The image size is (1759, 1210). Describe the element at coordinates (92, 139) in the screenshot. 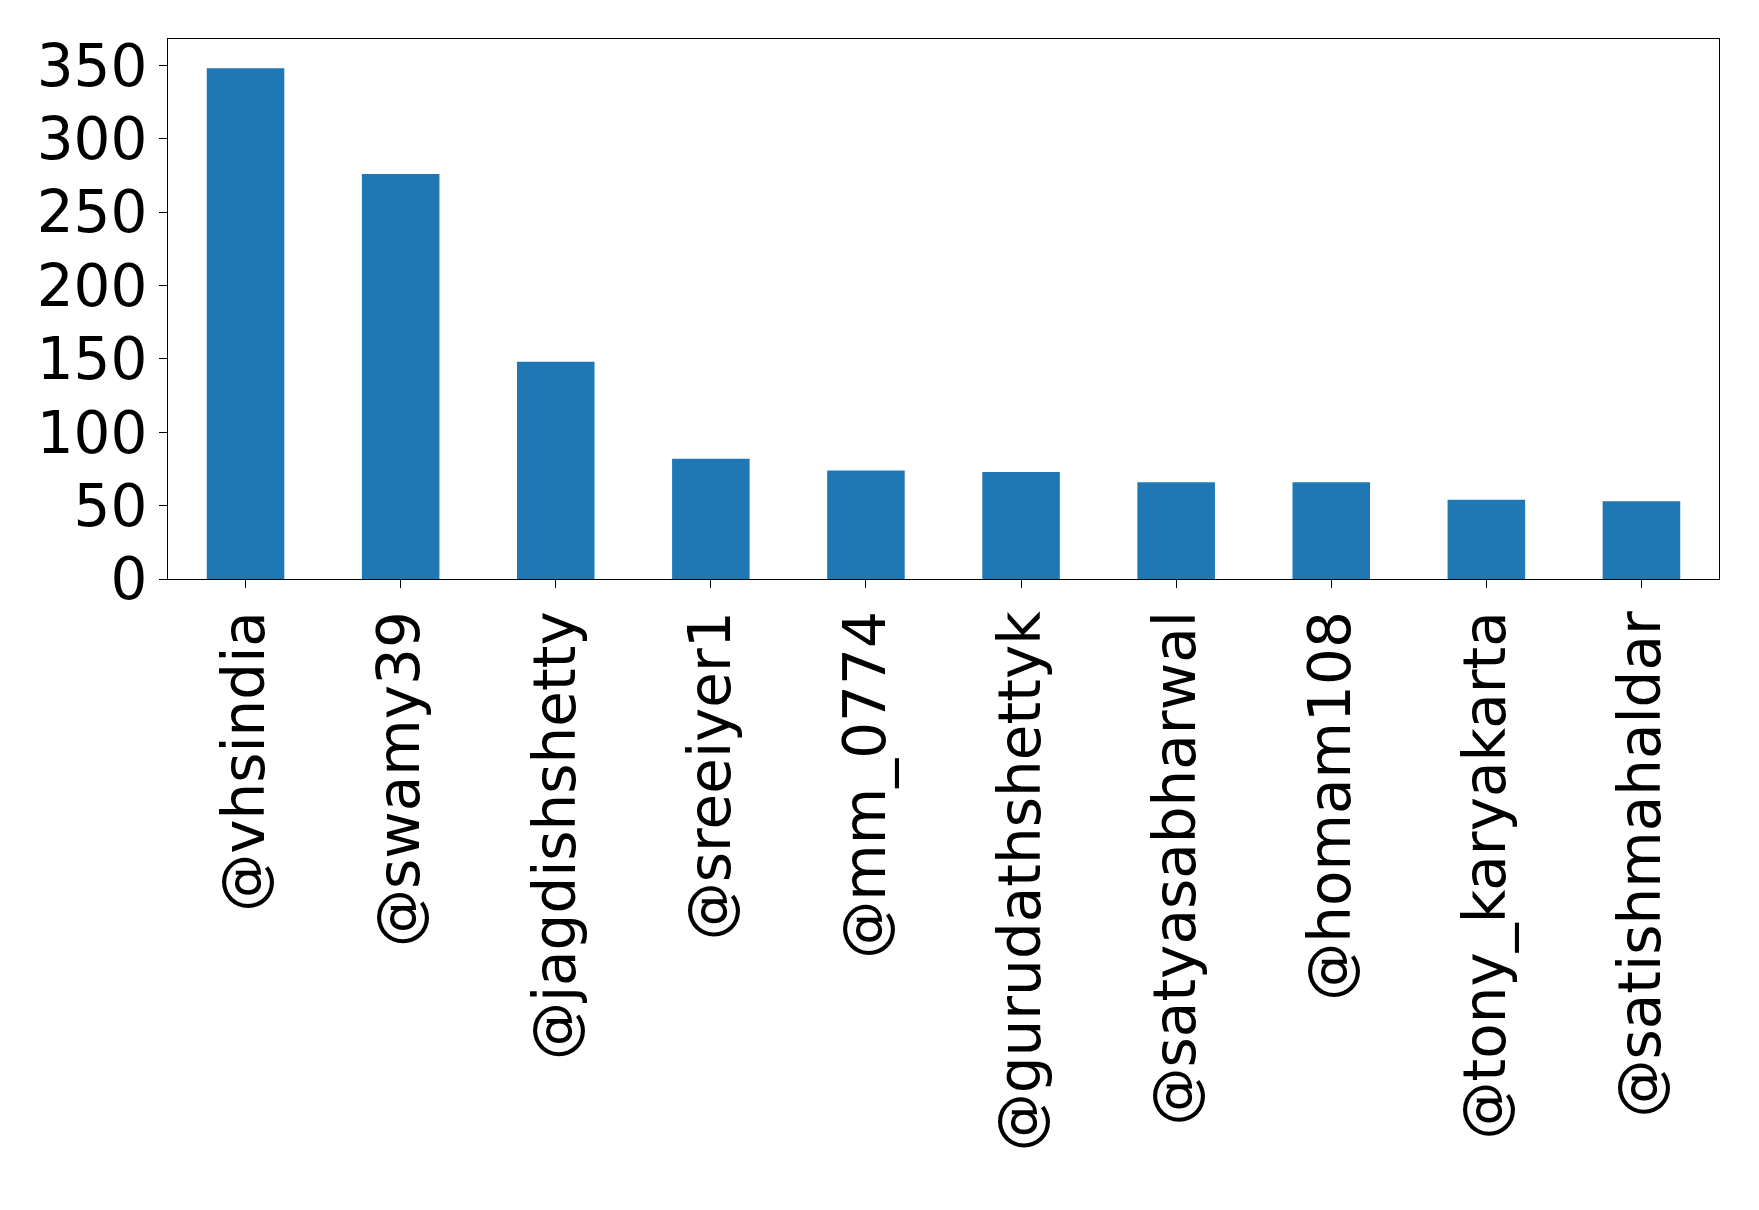

I see `y-tick-label: 300` at that location.